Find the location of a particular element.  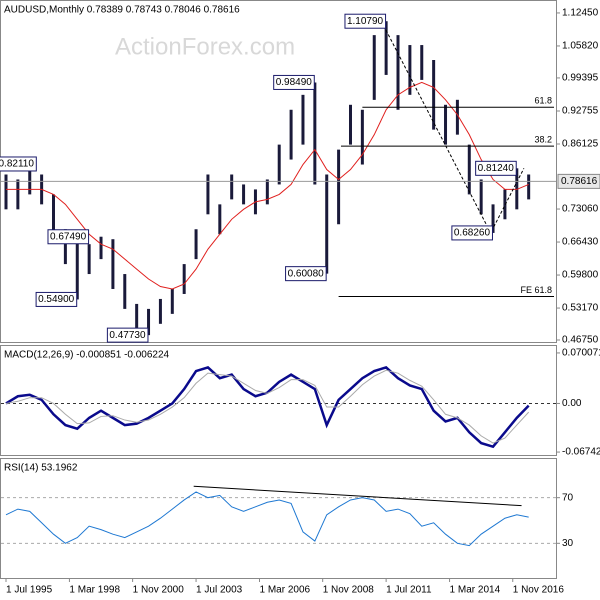

y-tick-label: 0.66430 is located at coordinates (580, 242).